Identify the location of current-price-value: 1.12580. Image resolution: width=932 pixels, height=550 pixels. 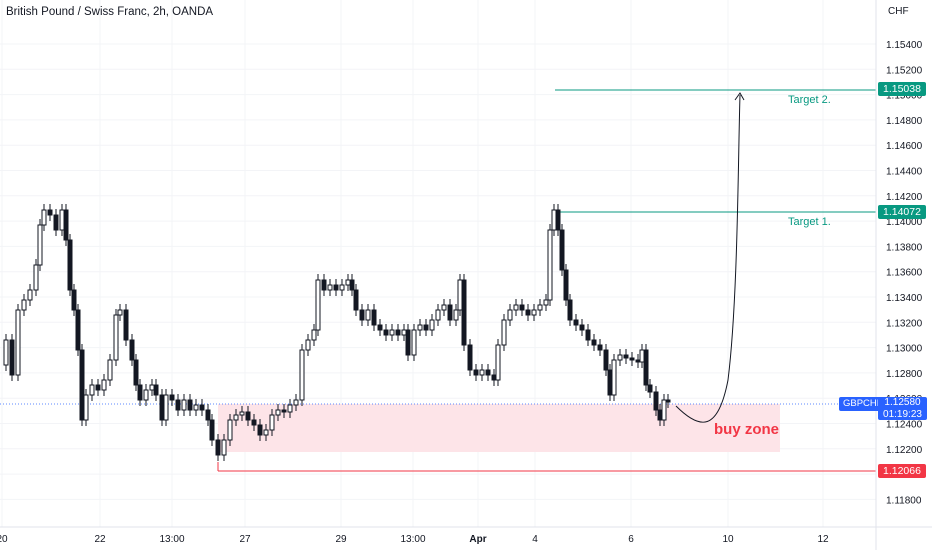
(902, 402).